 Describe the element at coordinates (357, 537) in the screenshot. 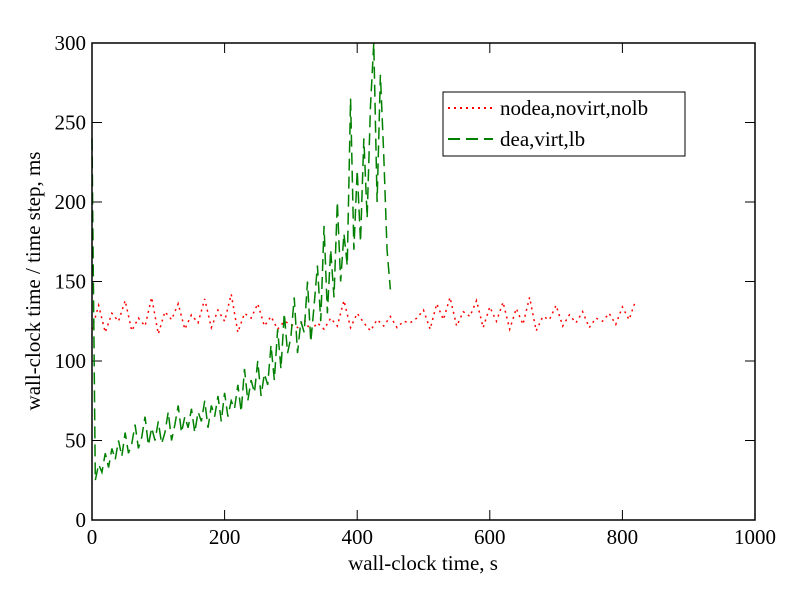

I see `x-tick-label: 400` at that location.